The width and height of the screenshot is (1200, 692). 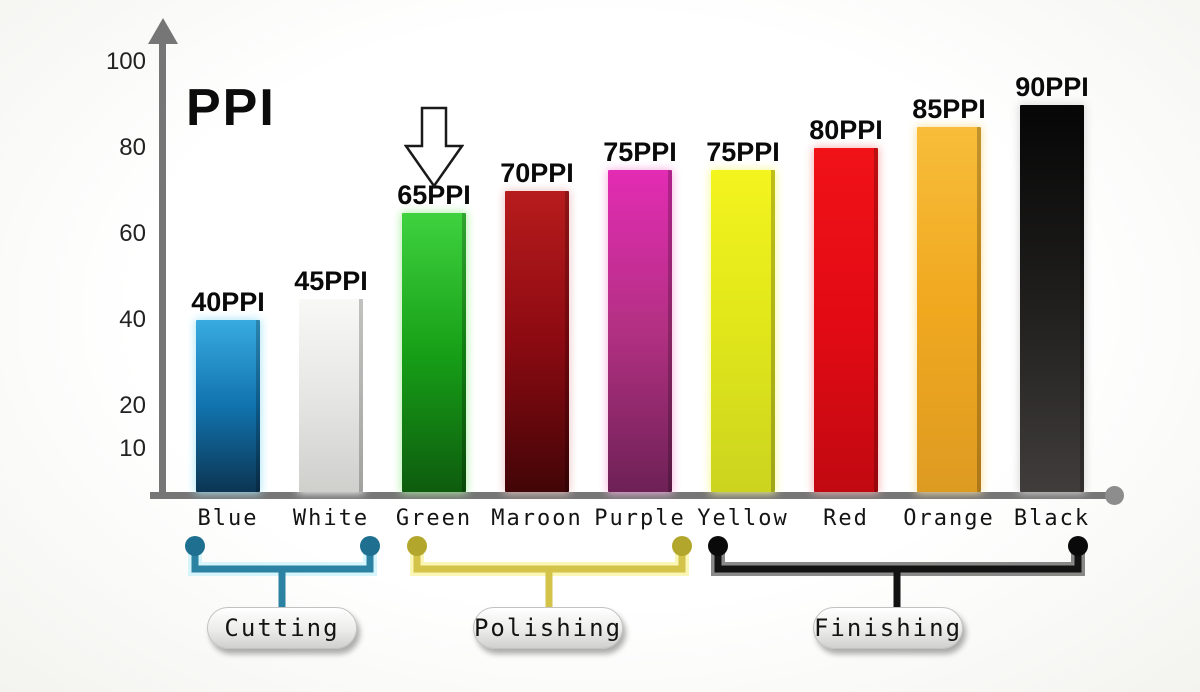 I want to click on bar-green, so click(x=434, y=352).